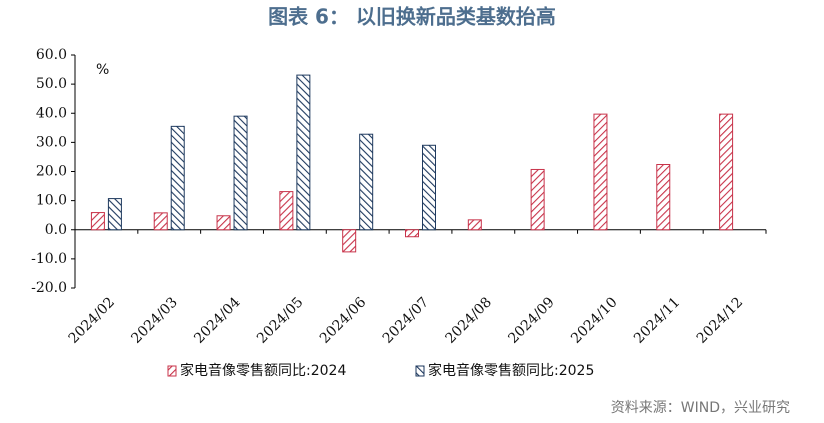 Image resolution: width=824 pixels, height=423 pixels. What do you see at coordinates (49, 259) in the screenshot?
I see `y-tick-label: -10.0` at bounding box center [49, 259].